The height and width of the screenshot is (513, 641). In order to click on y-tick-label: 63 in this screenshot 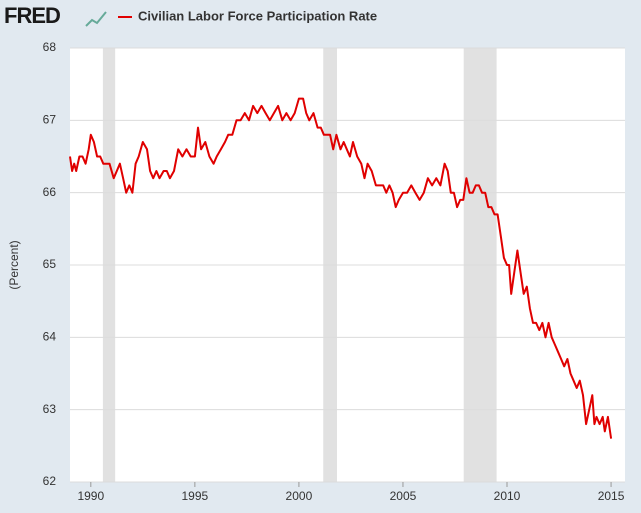, I will do `click(50, 409)`.